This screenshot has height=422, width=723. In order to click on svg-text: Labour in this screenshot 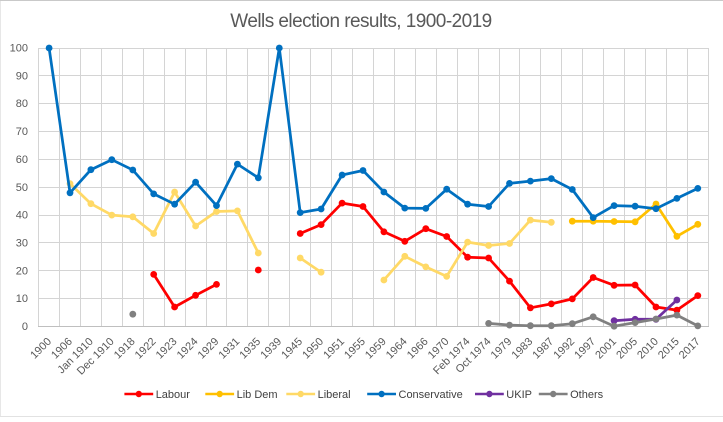, I will do `click(173, 395)`.